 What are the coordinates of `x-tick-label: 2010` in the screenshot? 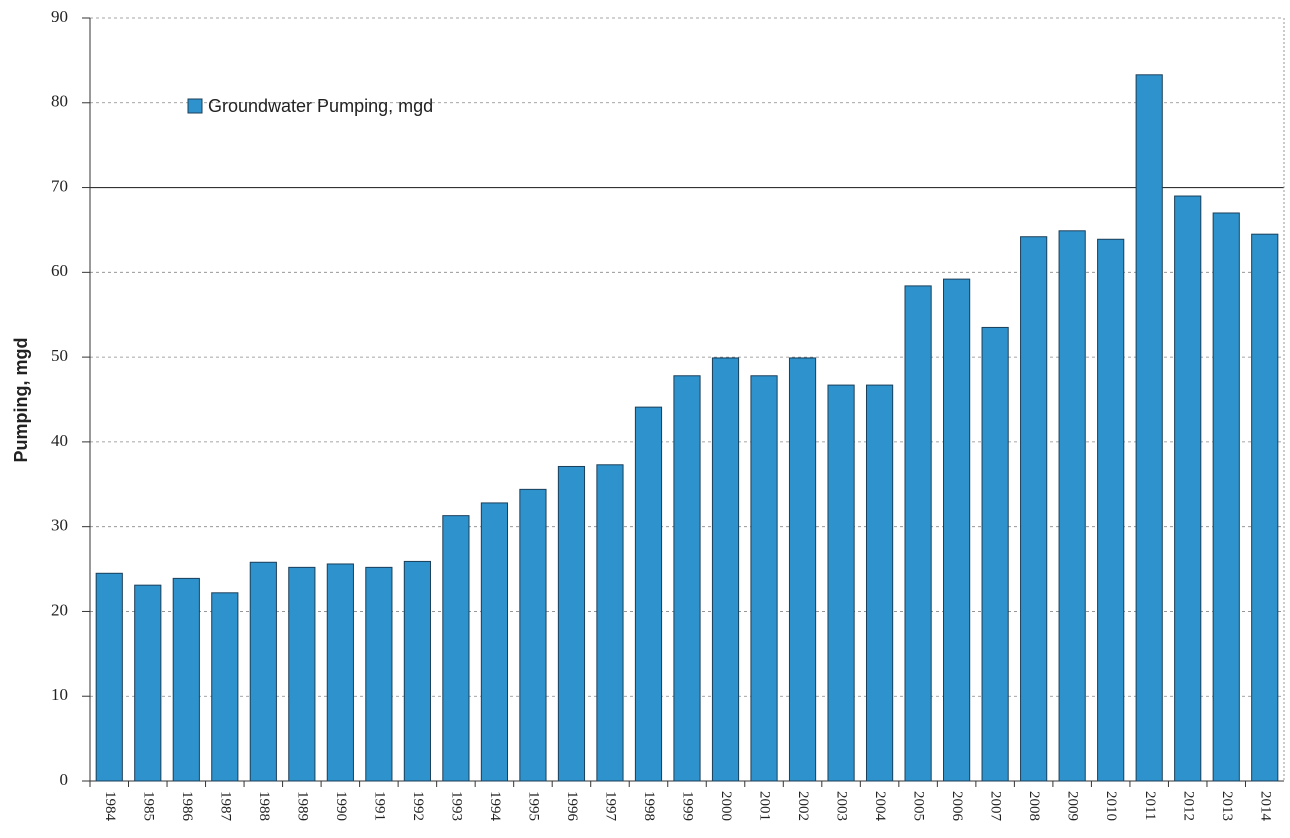 It's located at (1111, 806).